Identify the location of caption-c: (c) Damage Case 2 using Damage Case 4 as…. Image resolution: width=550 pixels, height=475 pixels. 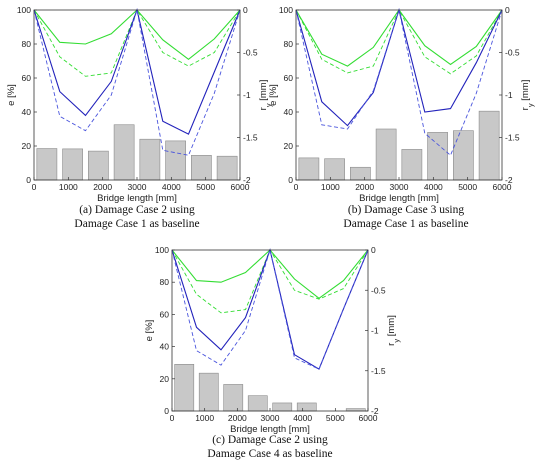
(270, 447).